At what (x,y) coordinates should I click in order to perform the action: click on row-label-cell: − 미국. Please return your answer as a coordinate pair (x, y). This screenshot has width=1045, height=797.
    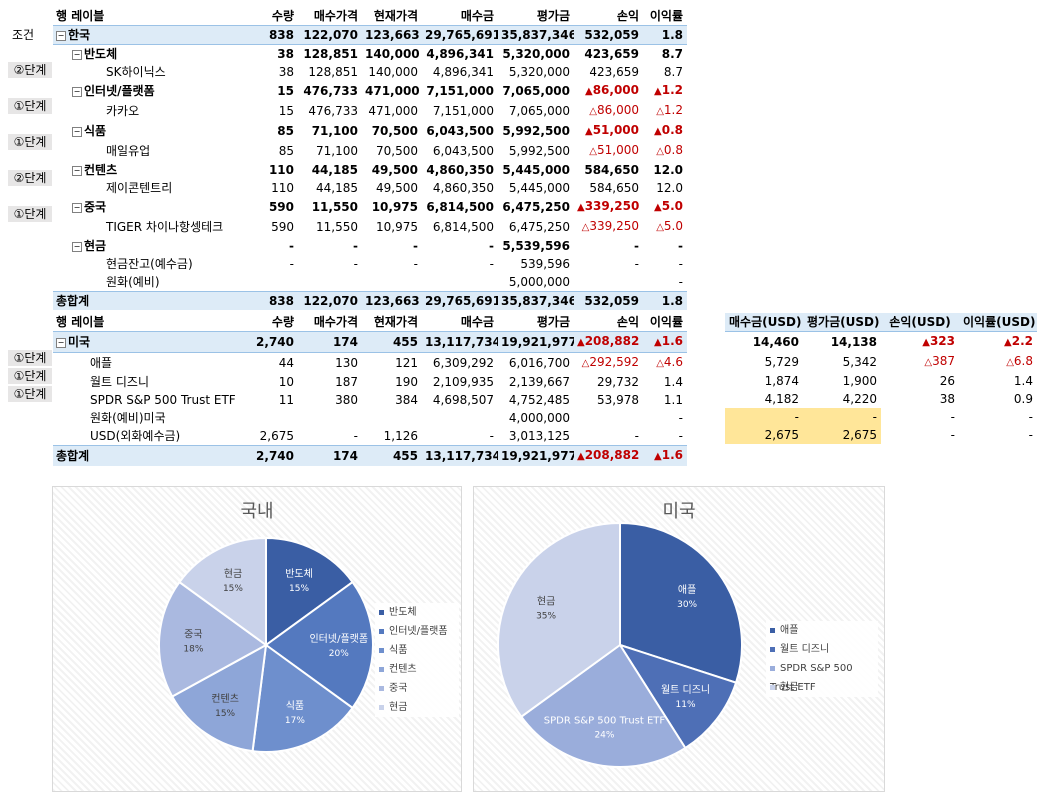
    Looking at the image, I should click on (144, 342).